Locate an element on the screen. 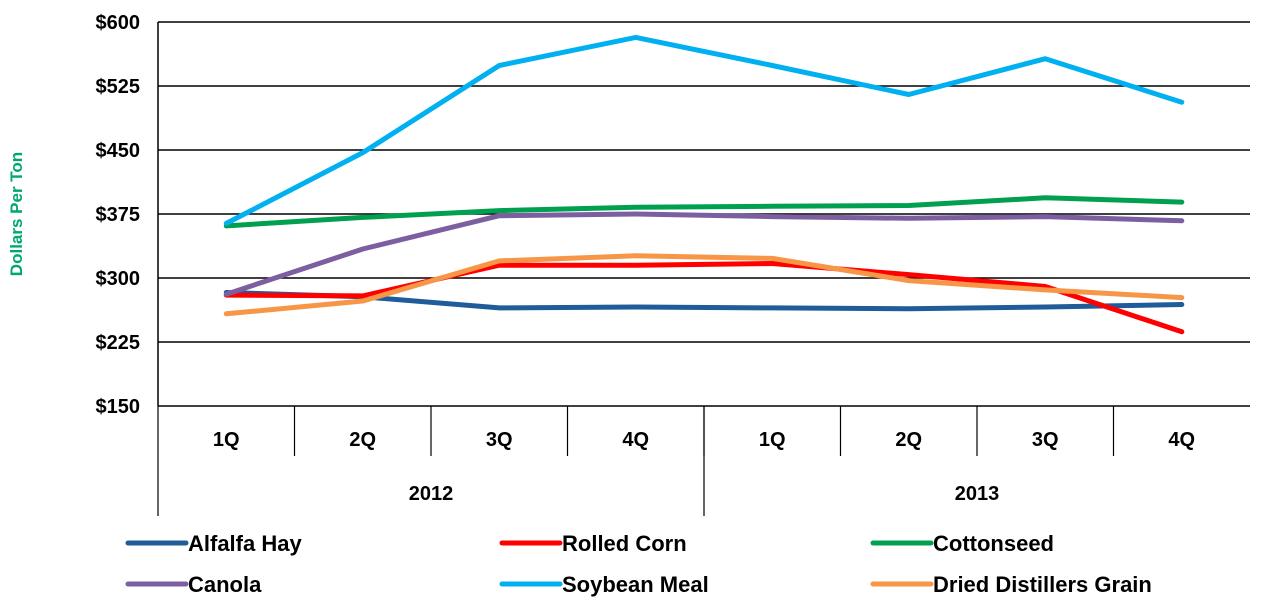  legend-label: Canola is located at coordinates (225, 584).